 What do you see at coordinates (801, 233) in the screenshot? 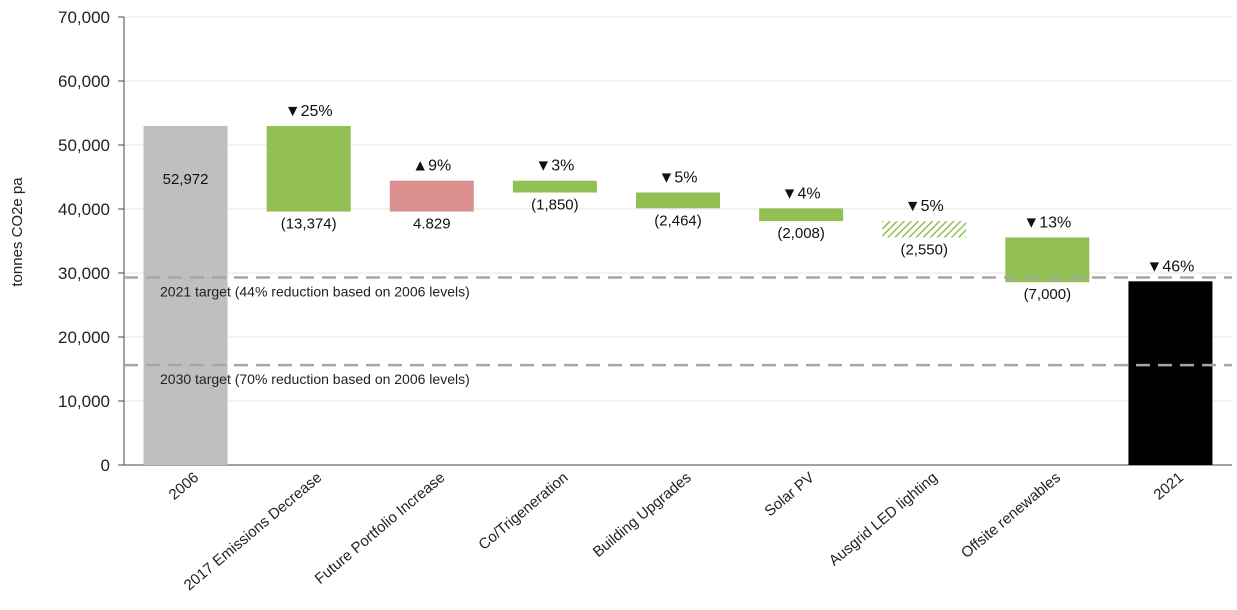
I see `data-label: (2,008)` at bounding box center [801, 233].